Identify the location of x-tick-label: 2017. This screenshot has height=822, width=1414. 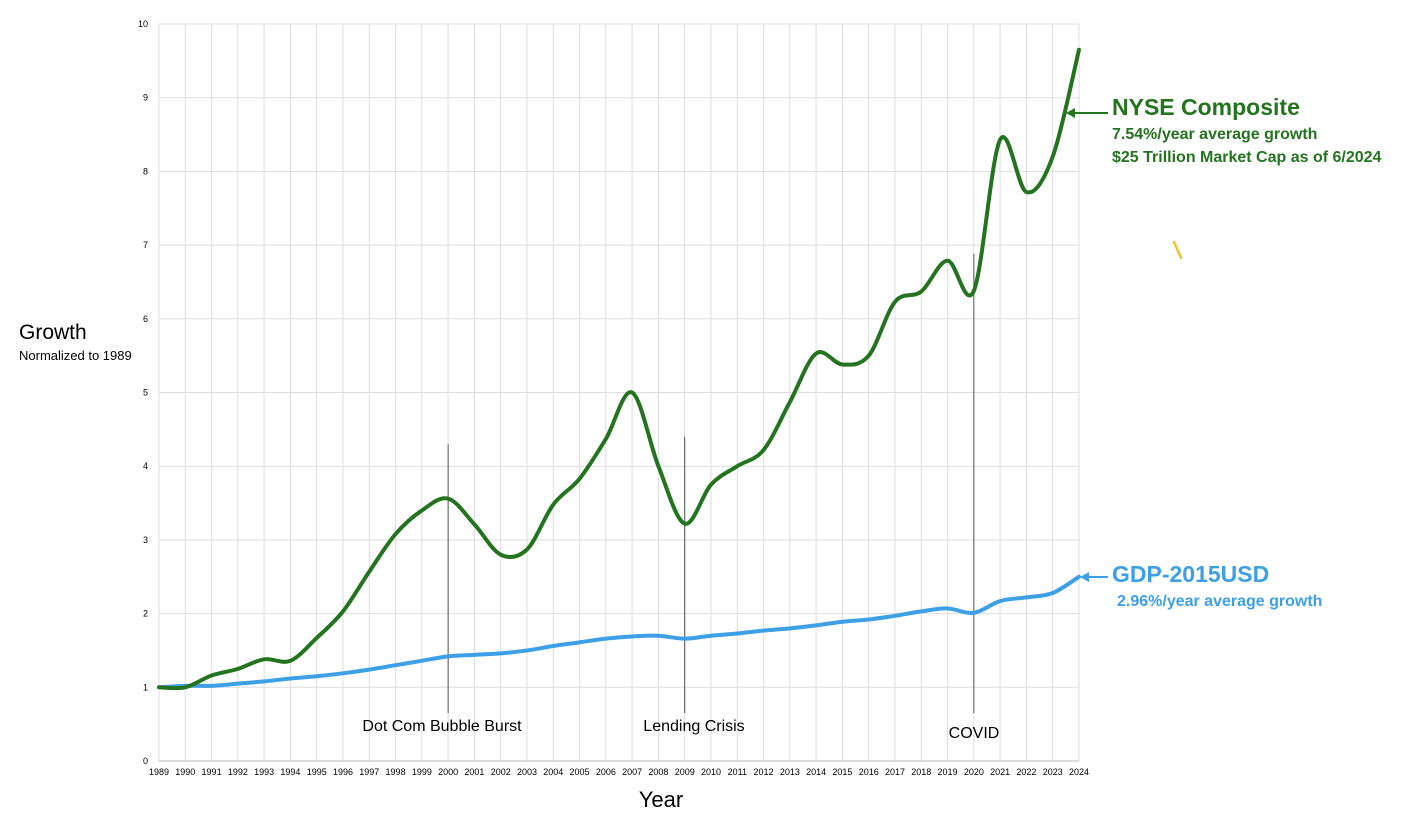
(895, 772).